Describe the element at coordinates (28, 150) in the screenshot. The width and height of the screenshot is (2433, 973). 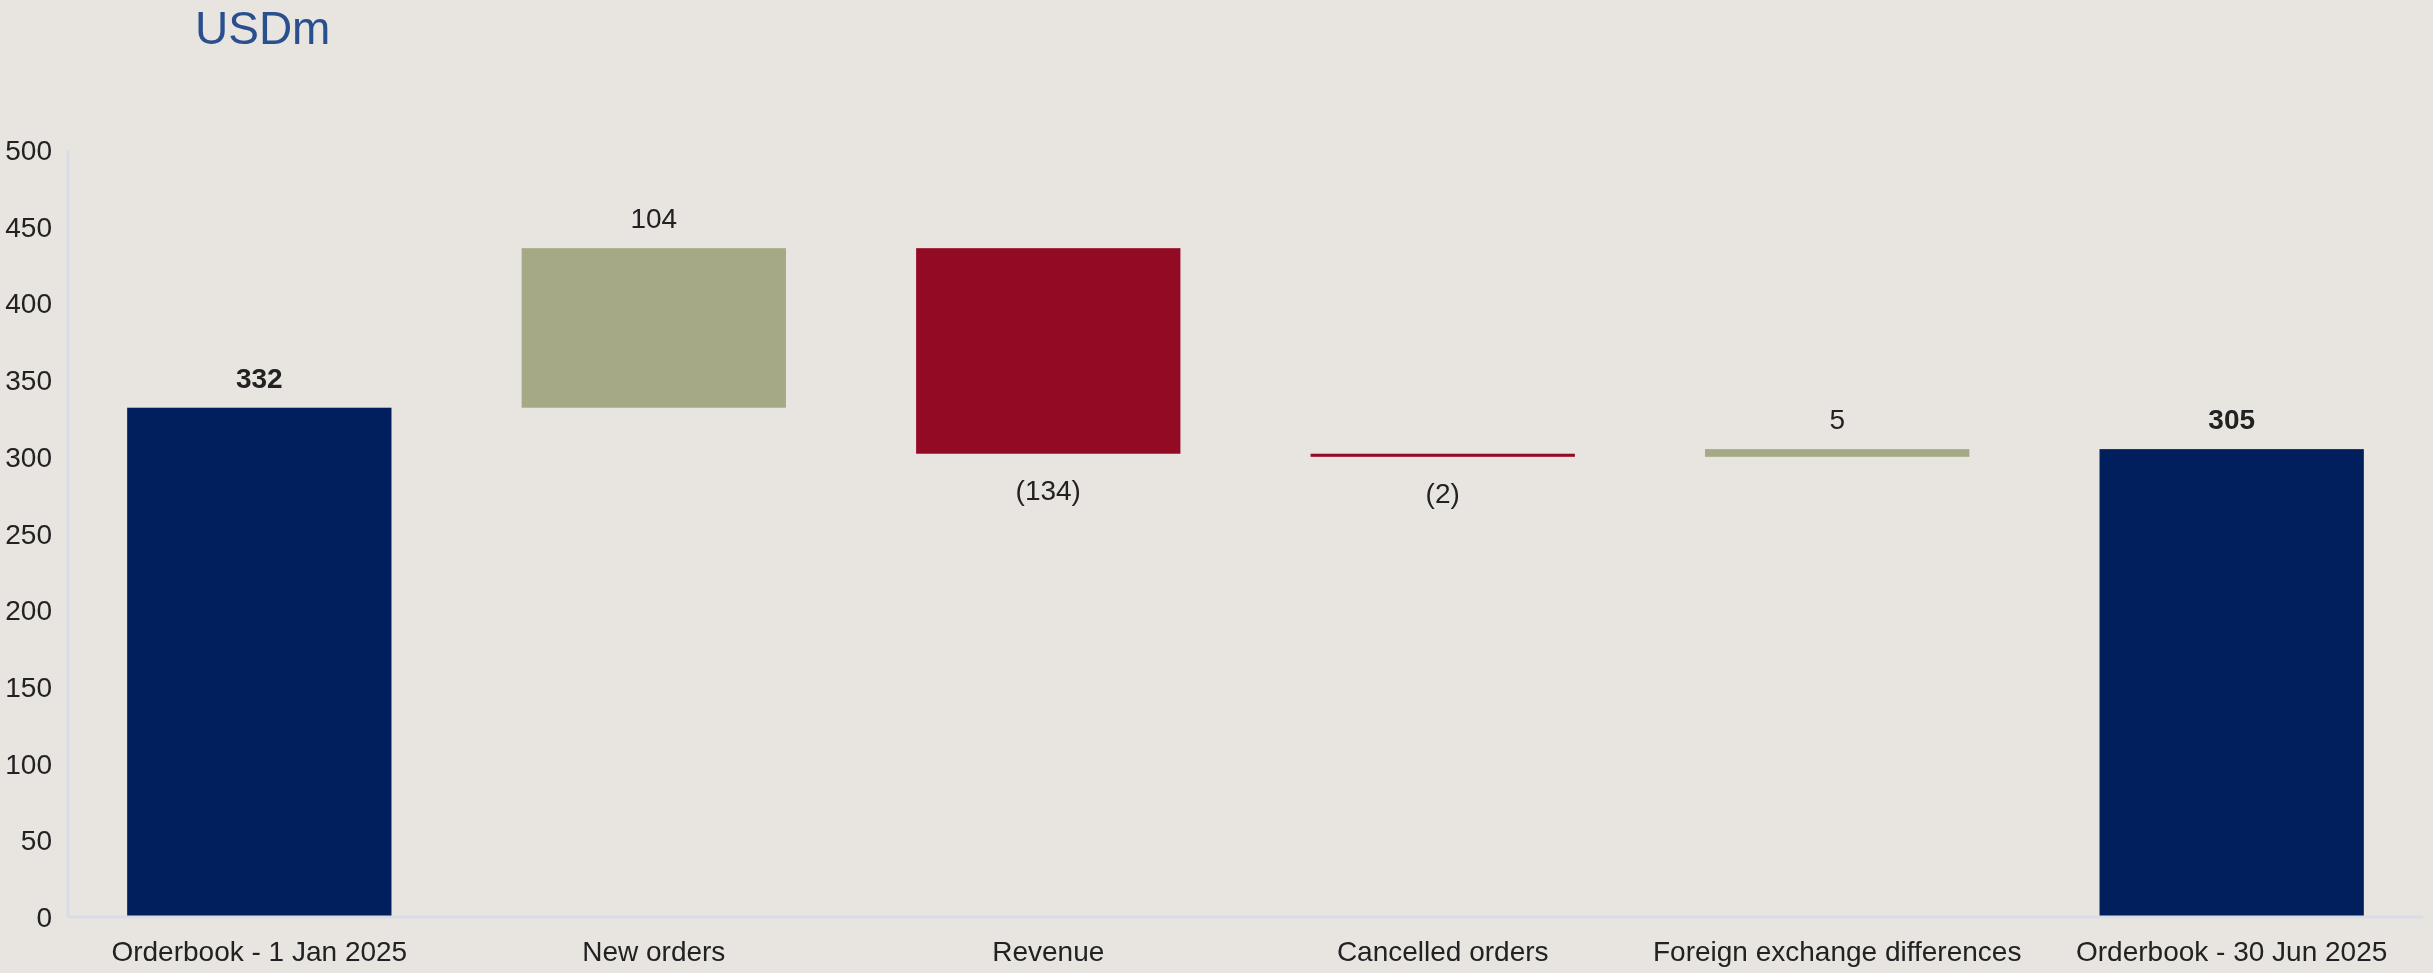
I see `y-tick-label: 500` at that location.